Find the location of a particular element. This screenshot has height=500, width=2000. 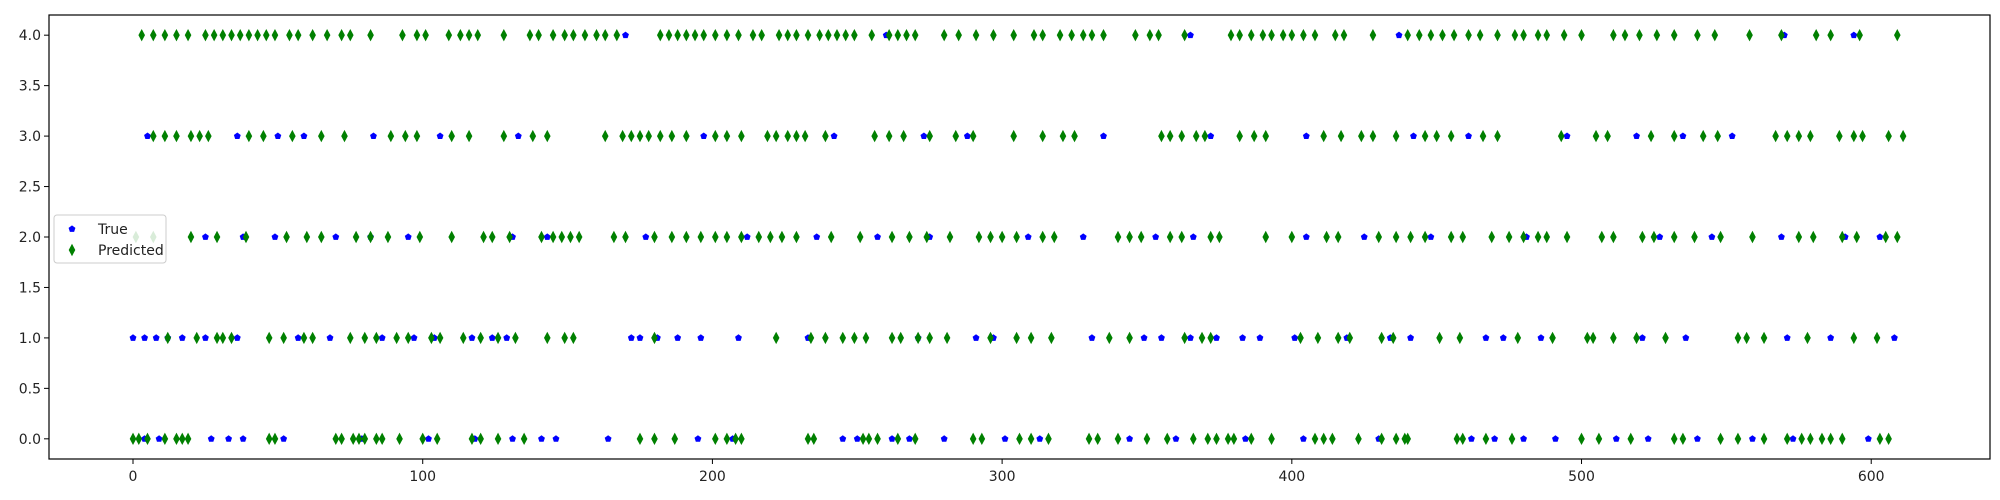

legend-label-predicted: Predicted is located at coordinates (131, 251).